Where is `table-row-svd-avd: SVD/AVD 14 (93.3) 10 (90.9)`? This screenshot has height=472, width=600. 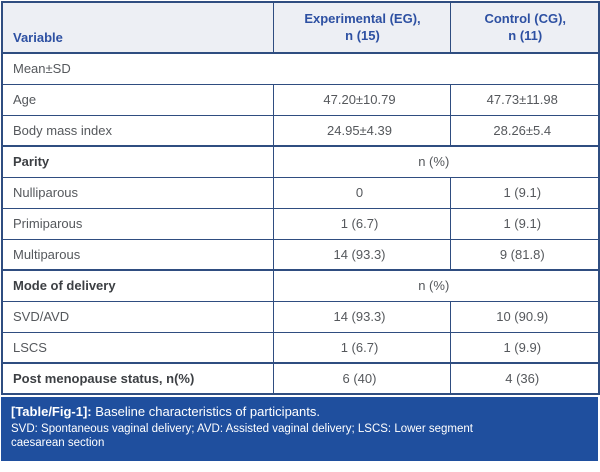
table-row-svd-avd: SVD/AVD 14 (93.3) 10 (90.9) is located at coordinates (300, 316).